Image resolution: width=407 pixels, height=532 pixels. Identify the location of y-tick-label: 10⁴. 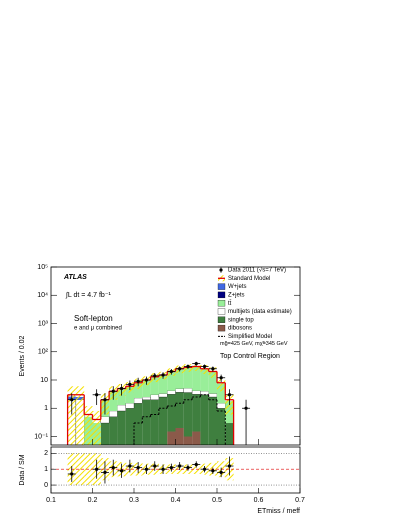
(42, 295).